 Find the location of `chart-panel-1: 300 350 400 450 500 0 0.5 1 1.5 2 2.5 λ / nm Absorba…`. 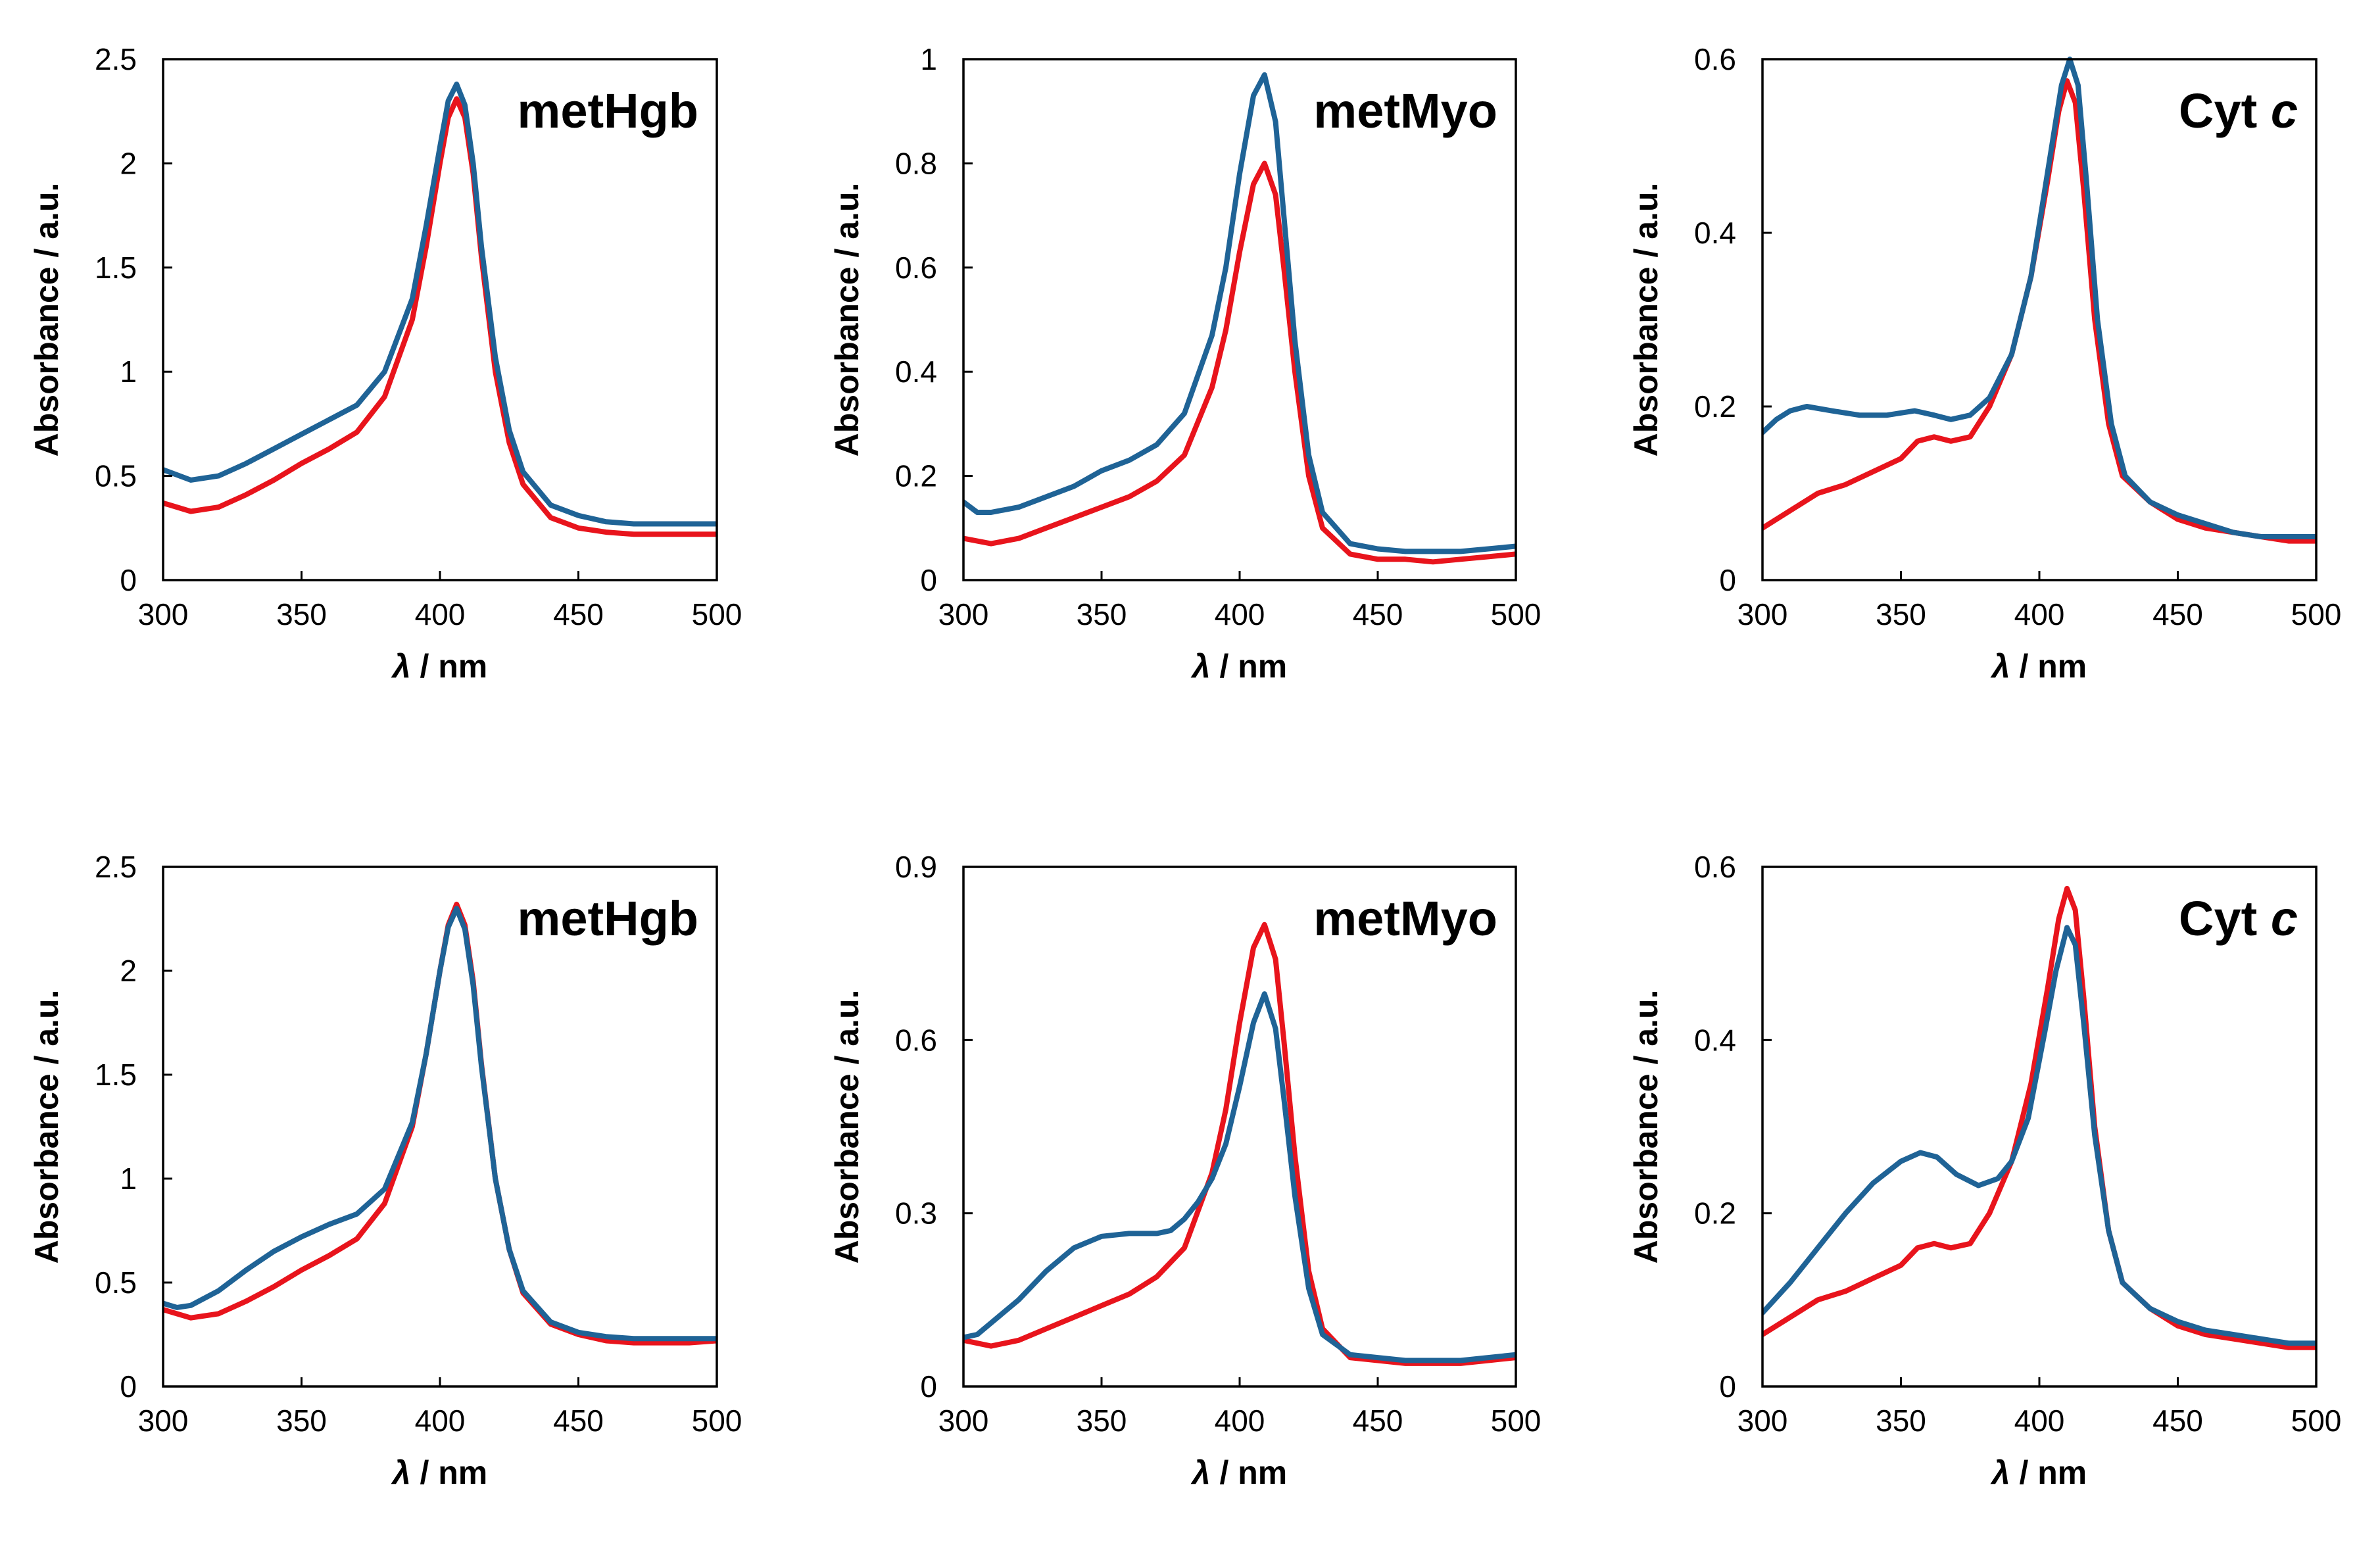

chart-panel-1: 300 350 400 450 500 0 0.5 1 1.5 2 2.5 λ / nm Absorba… is located at coordinates (385, 363).